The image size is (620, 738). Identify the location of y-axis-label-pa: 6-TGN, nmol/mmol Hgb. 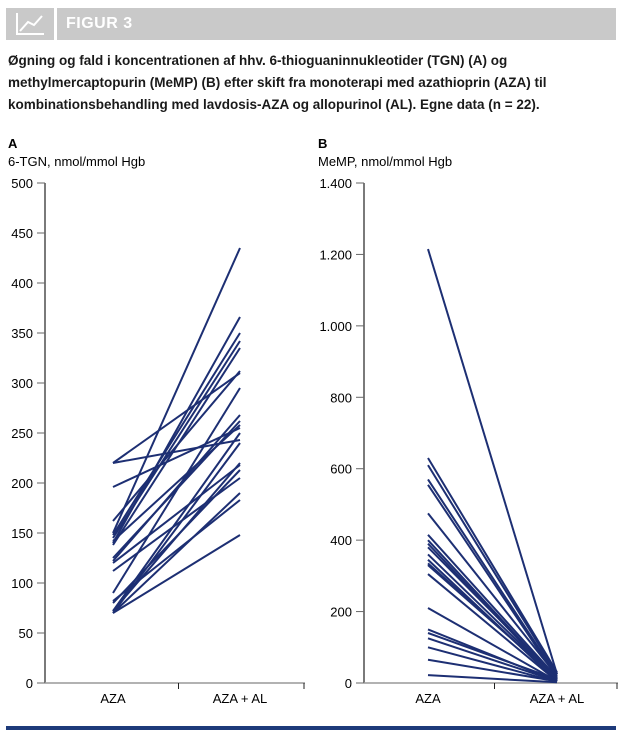
(76, 161).